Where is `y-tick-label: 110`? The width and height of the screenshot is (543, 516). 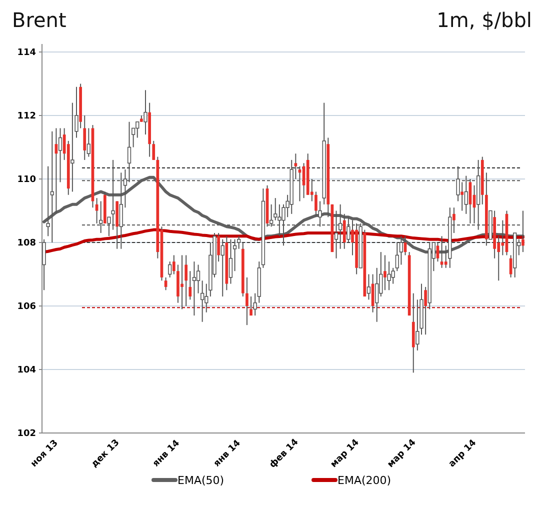
y-tick-label: 110 is located at coordinates (26, 180).